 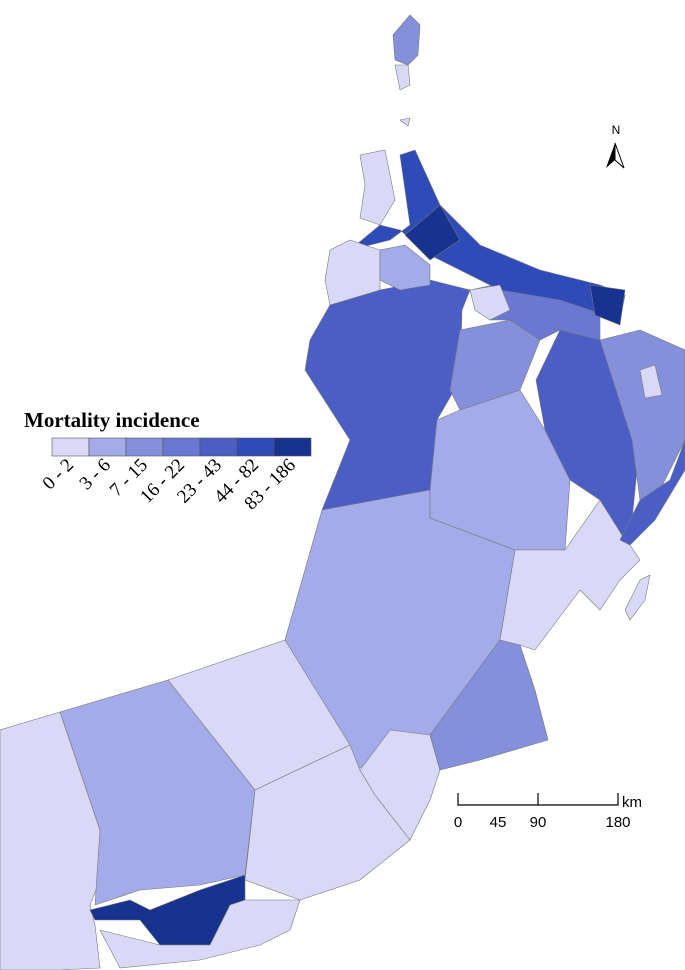 I want to click on north-arrow: N, so click(x=615, y=146).